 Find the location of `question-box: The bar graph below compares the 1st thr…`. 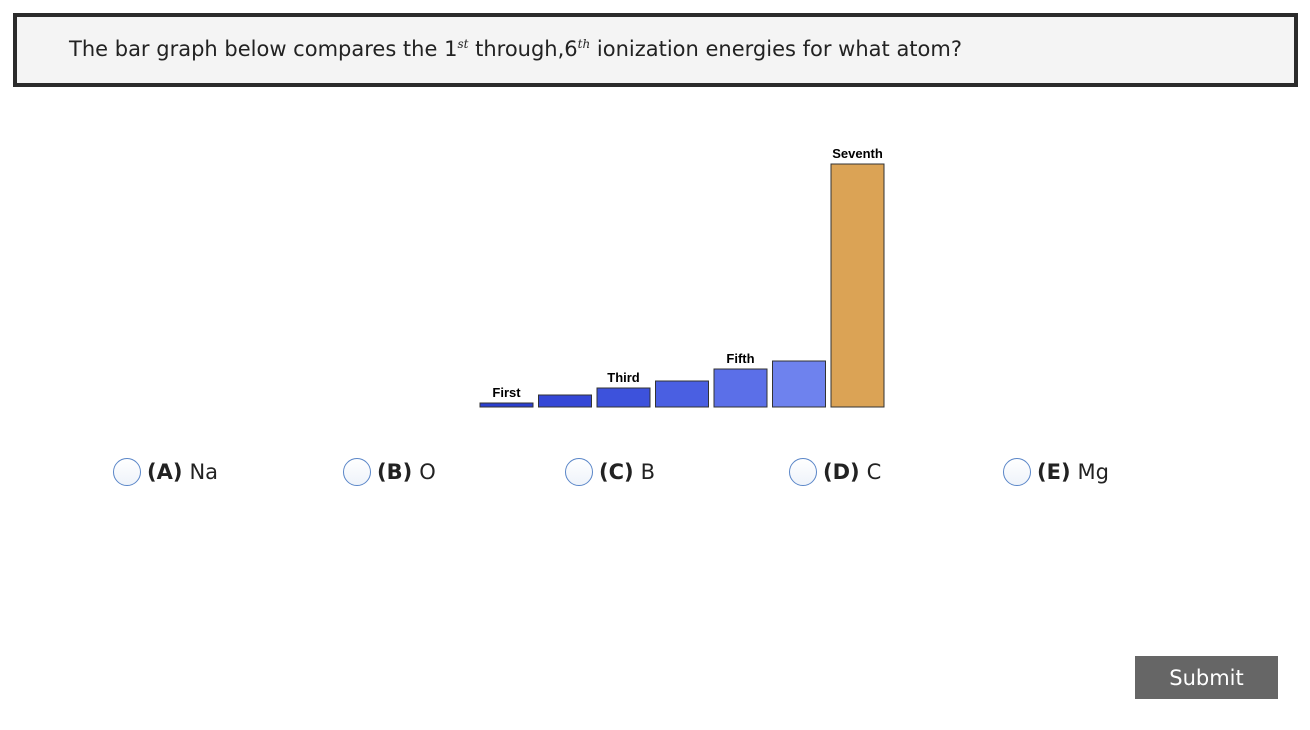

question-box: The bar graph below compares the 1st thr… is located at coordinates (655, 50).